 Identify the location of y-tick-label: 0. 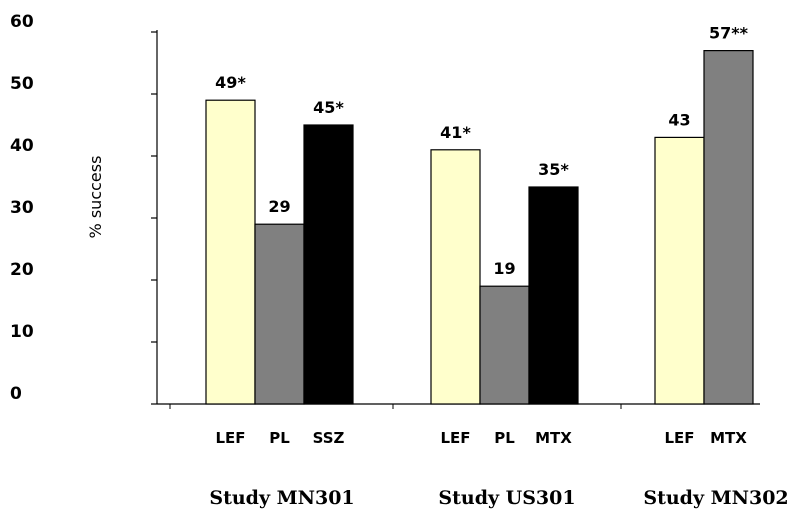
(16, 394).